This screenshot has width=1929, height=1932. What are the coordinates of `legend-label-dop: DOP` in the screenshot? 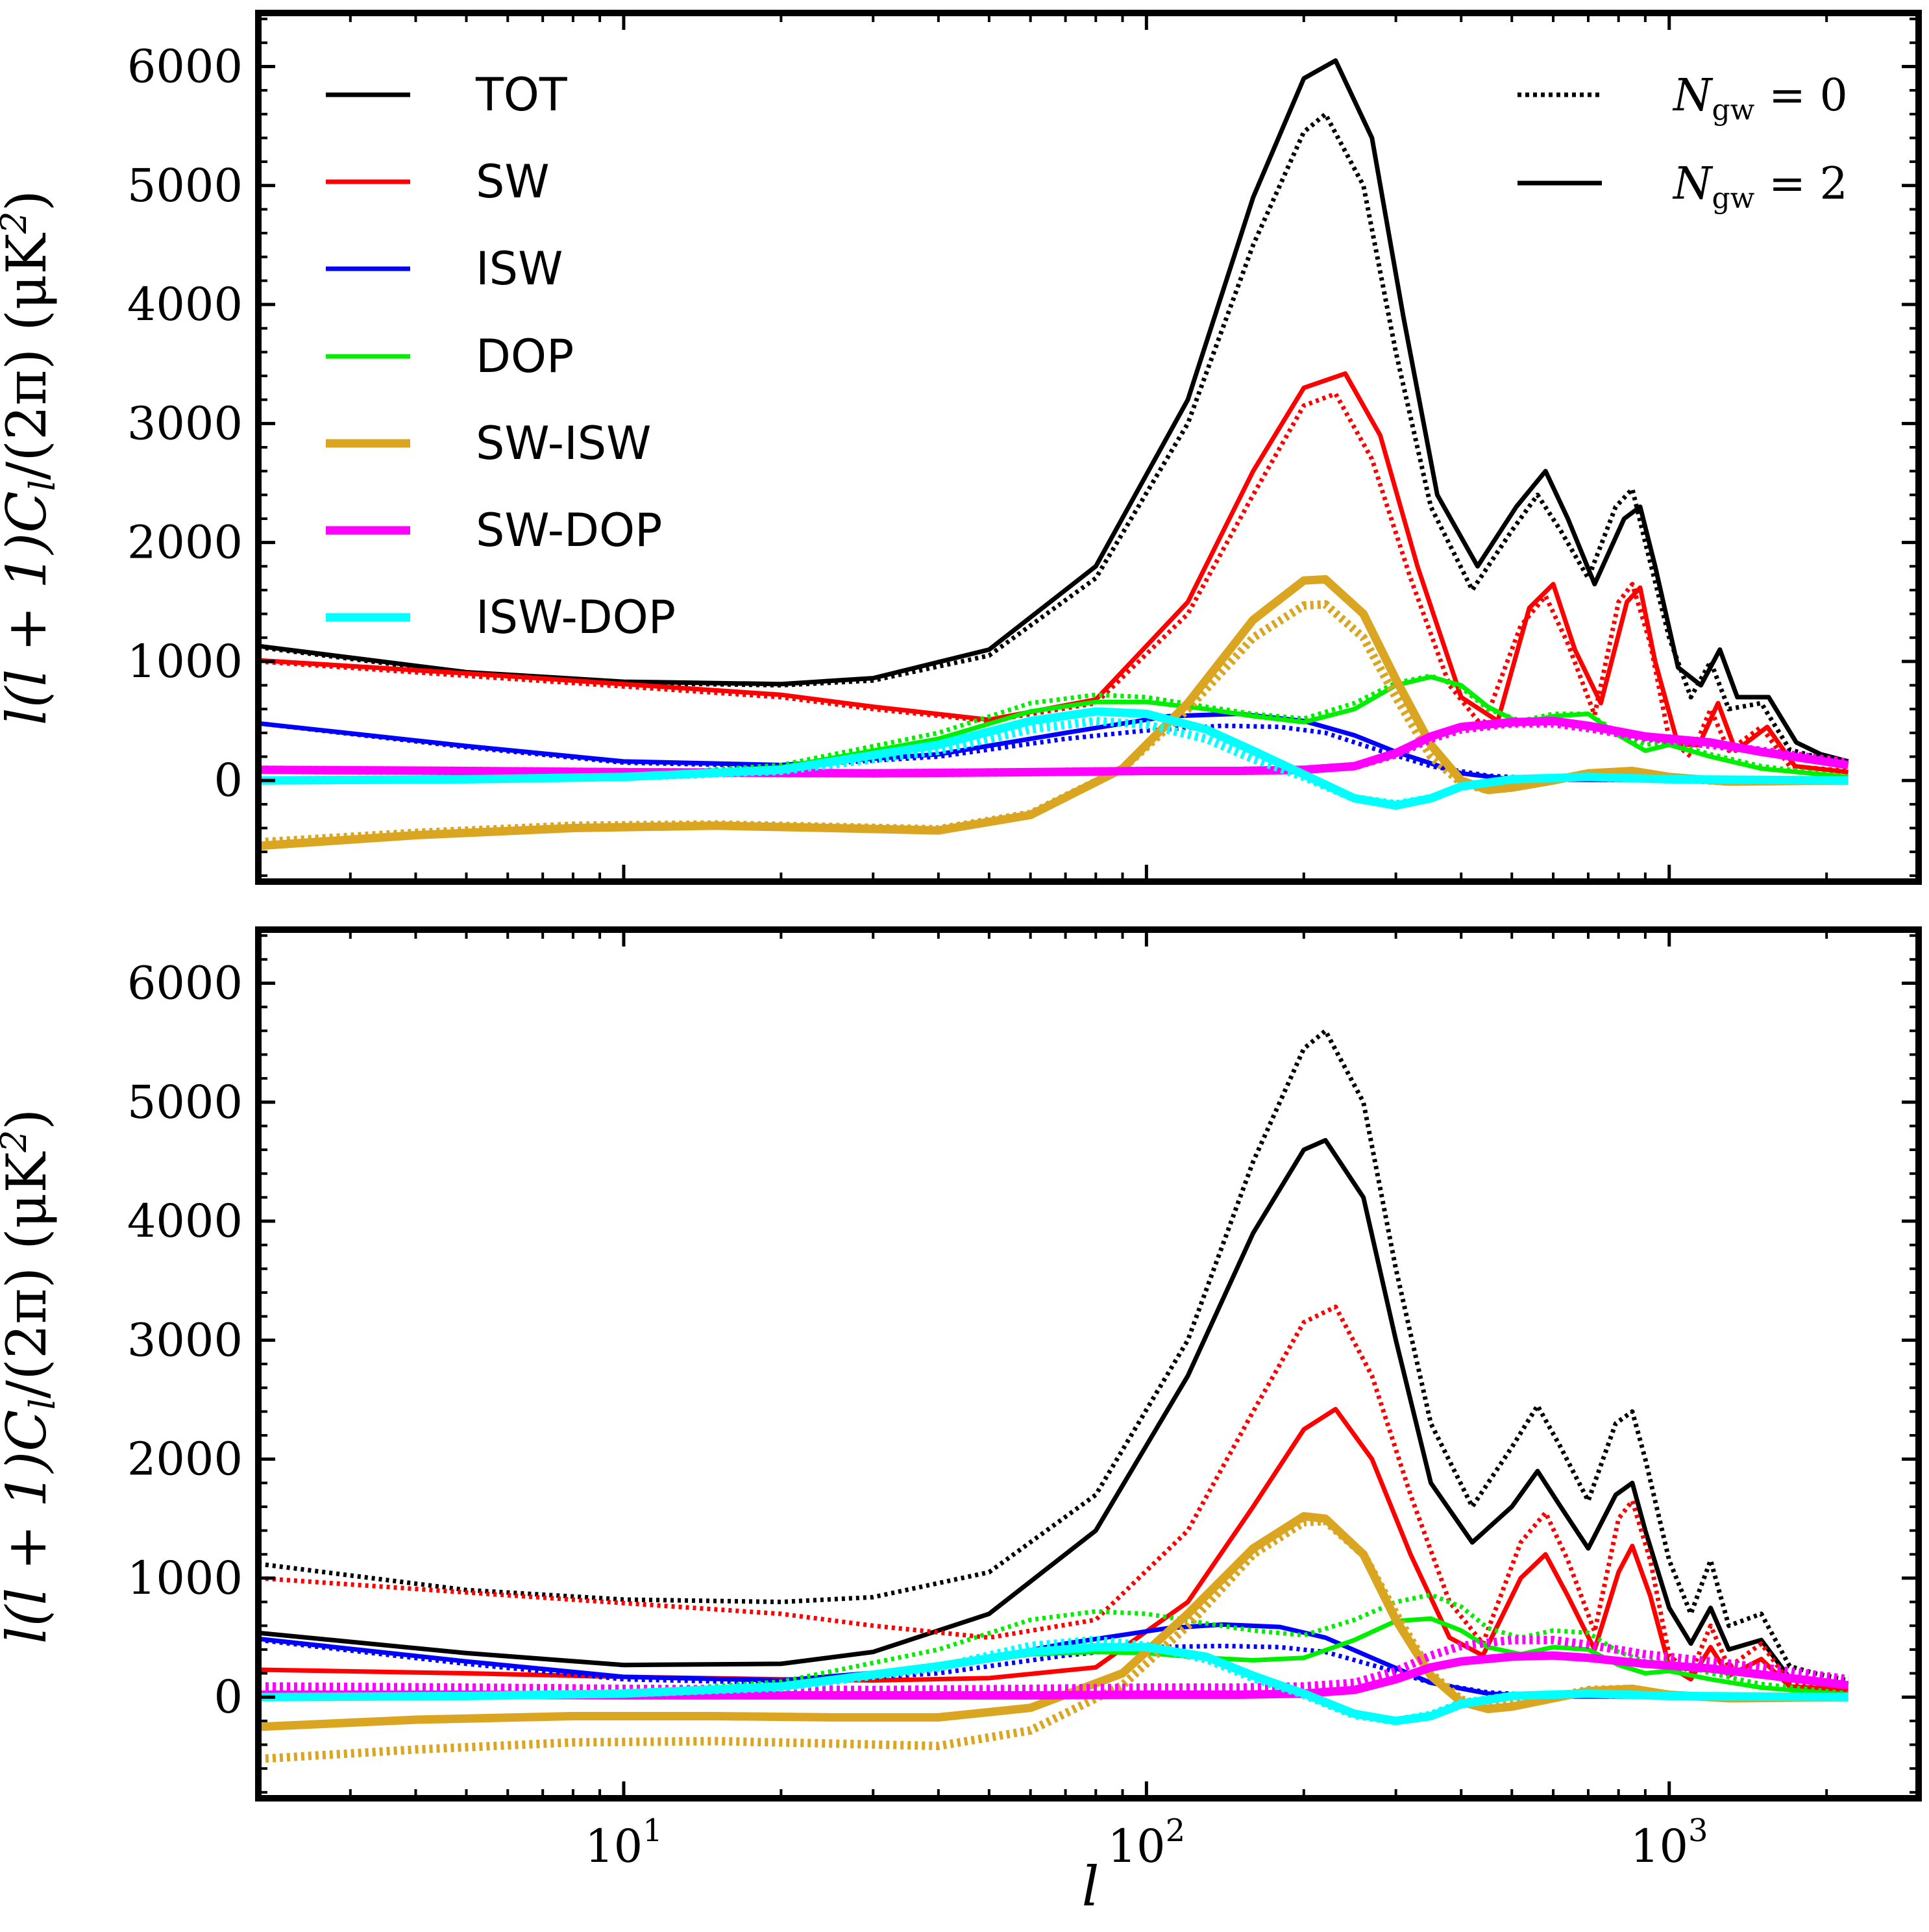 It's located at (525, 356).